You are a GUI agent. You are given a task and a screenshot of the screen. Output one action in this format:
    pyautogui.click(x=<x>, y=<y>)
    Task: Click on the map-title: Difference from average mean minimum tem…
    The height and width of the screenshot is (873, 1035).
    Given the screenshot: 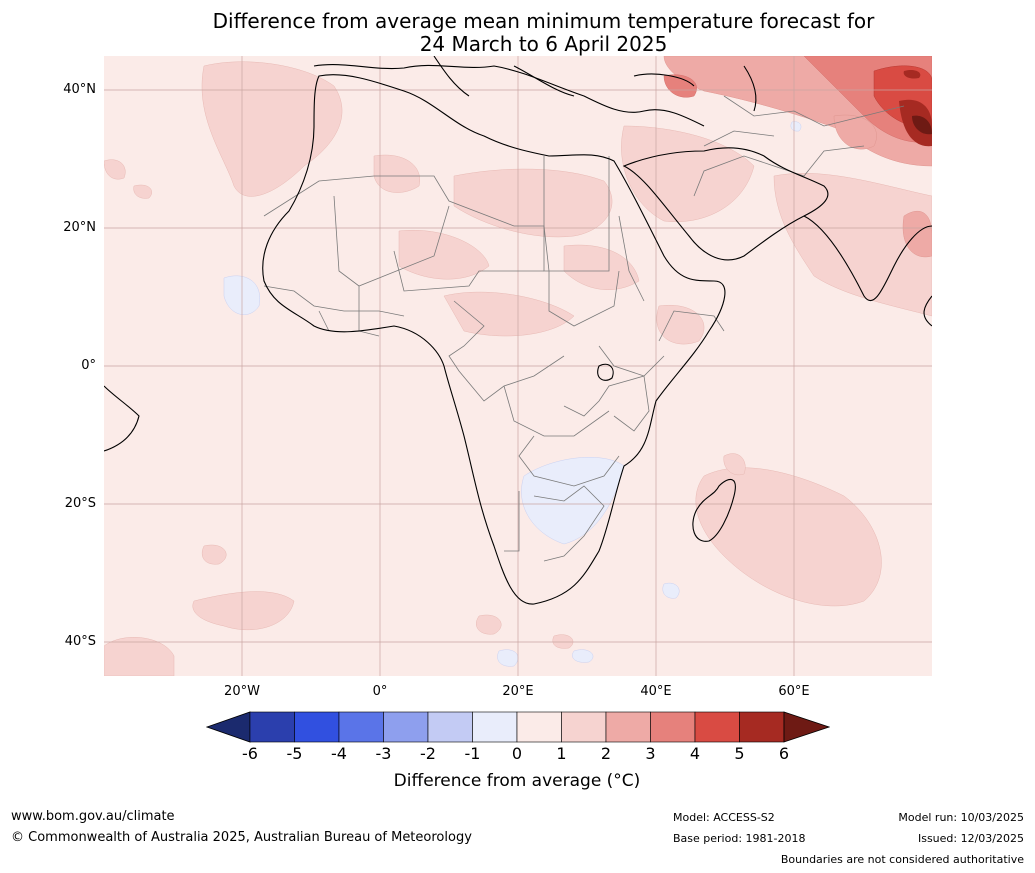 What is the action you would take?
    pyautogui.click(x=517, y=33)
    